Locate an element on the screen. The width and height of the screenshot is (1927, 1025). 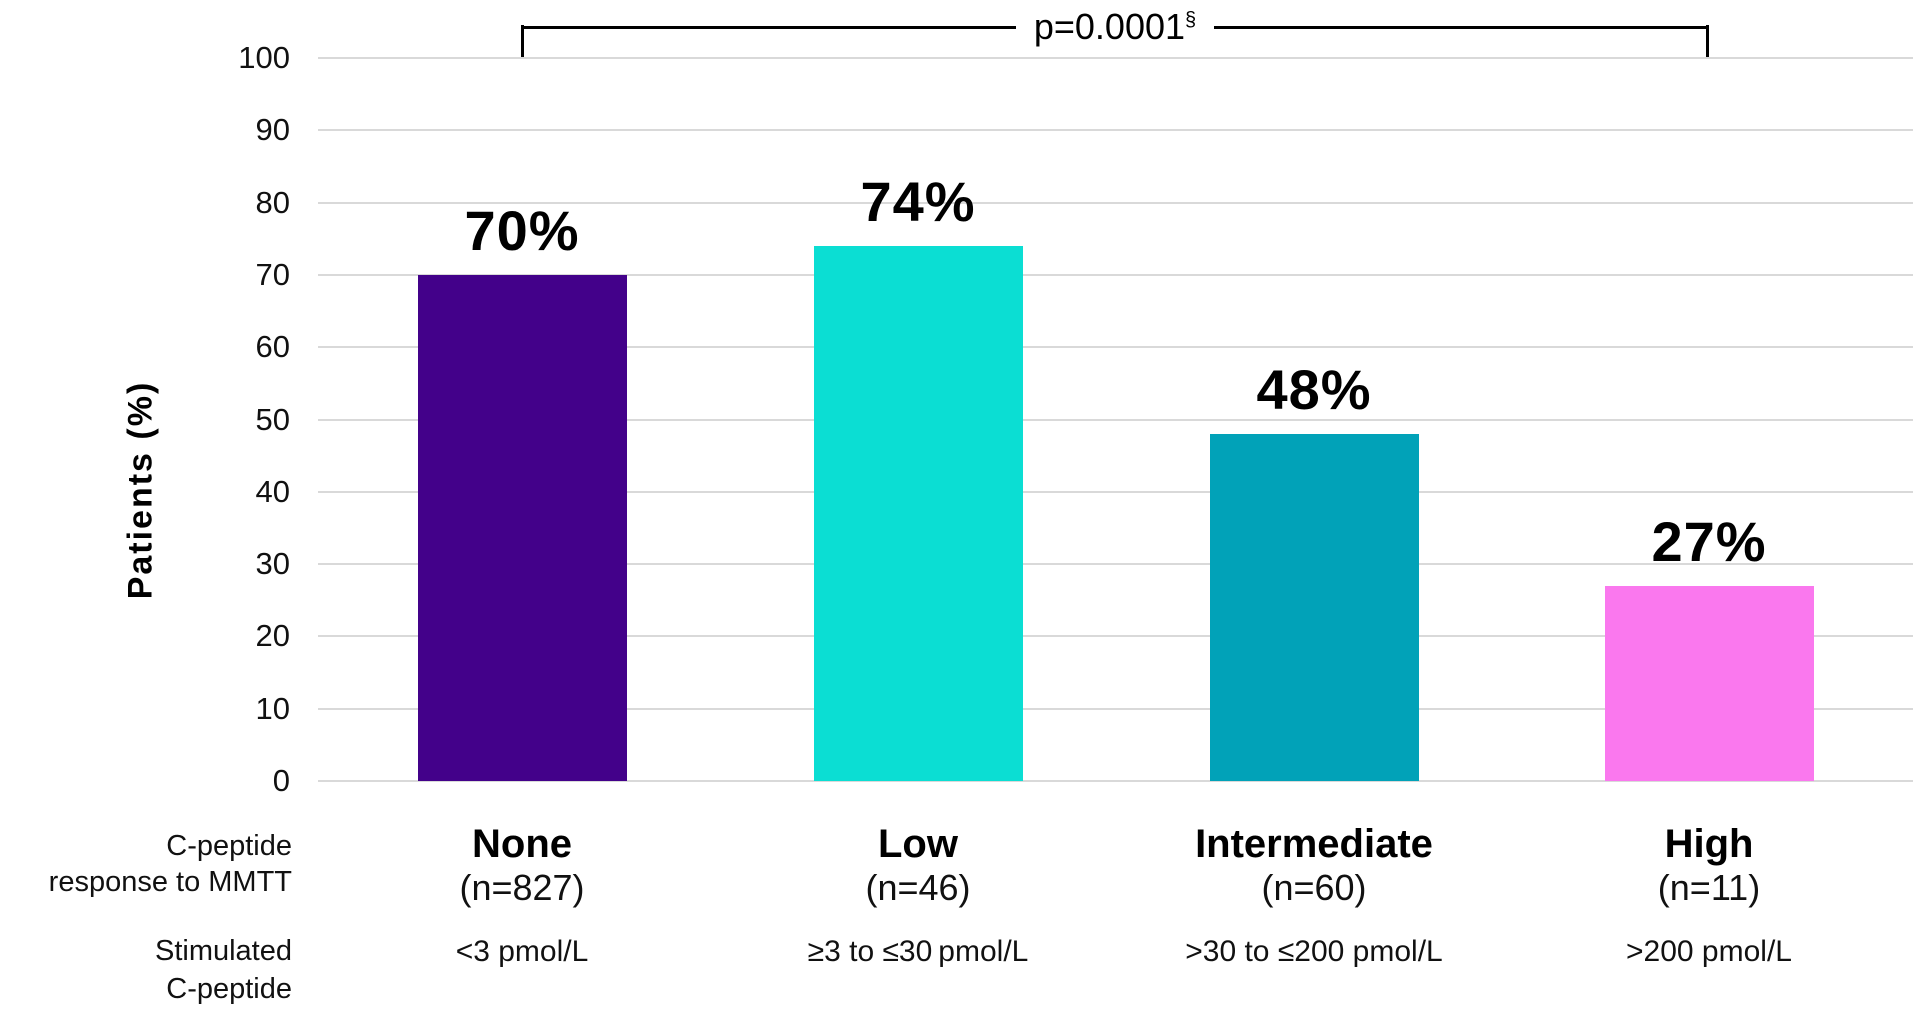
y-tick-label: 90 is located at coordinates (272, 130).